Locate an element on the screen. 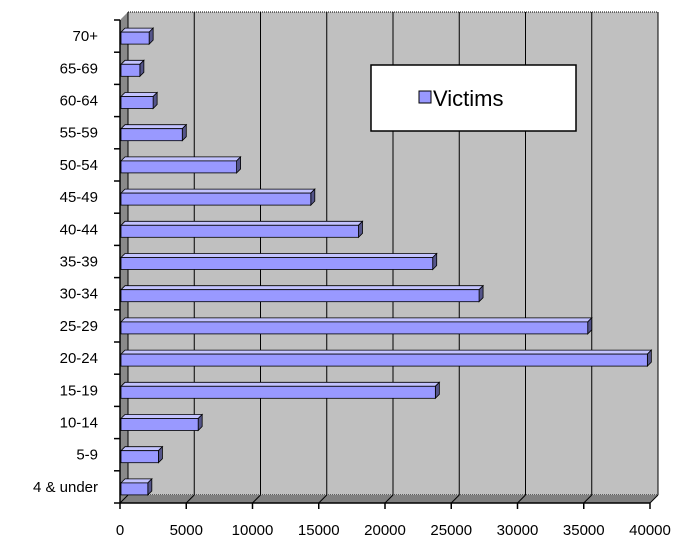 This screenshot has width=683, height=548. legend-swatch is located at coordinates (425, 97).